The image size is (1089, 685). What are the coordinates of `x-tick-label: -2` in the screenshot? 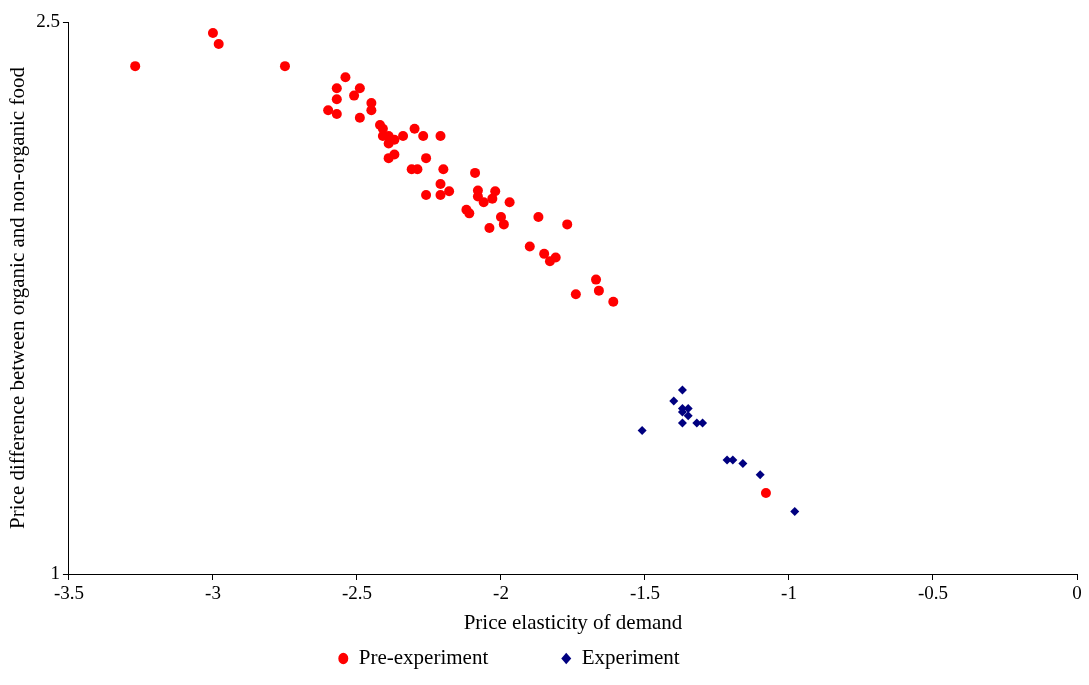 It's located at (501, 593).